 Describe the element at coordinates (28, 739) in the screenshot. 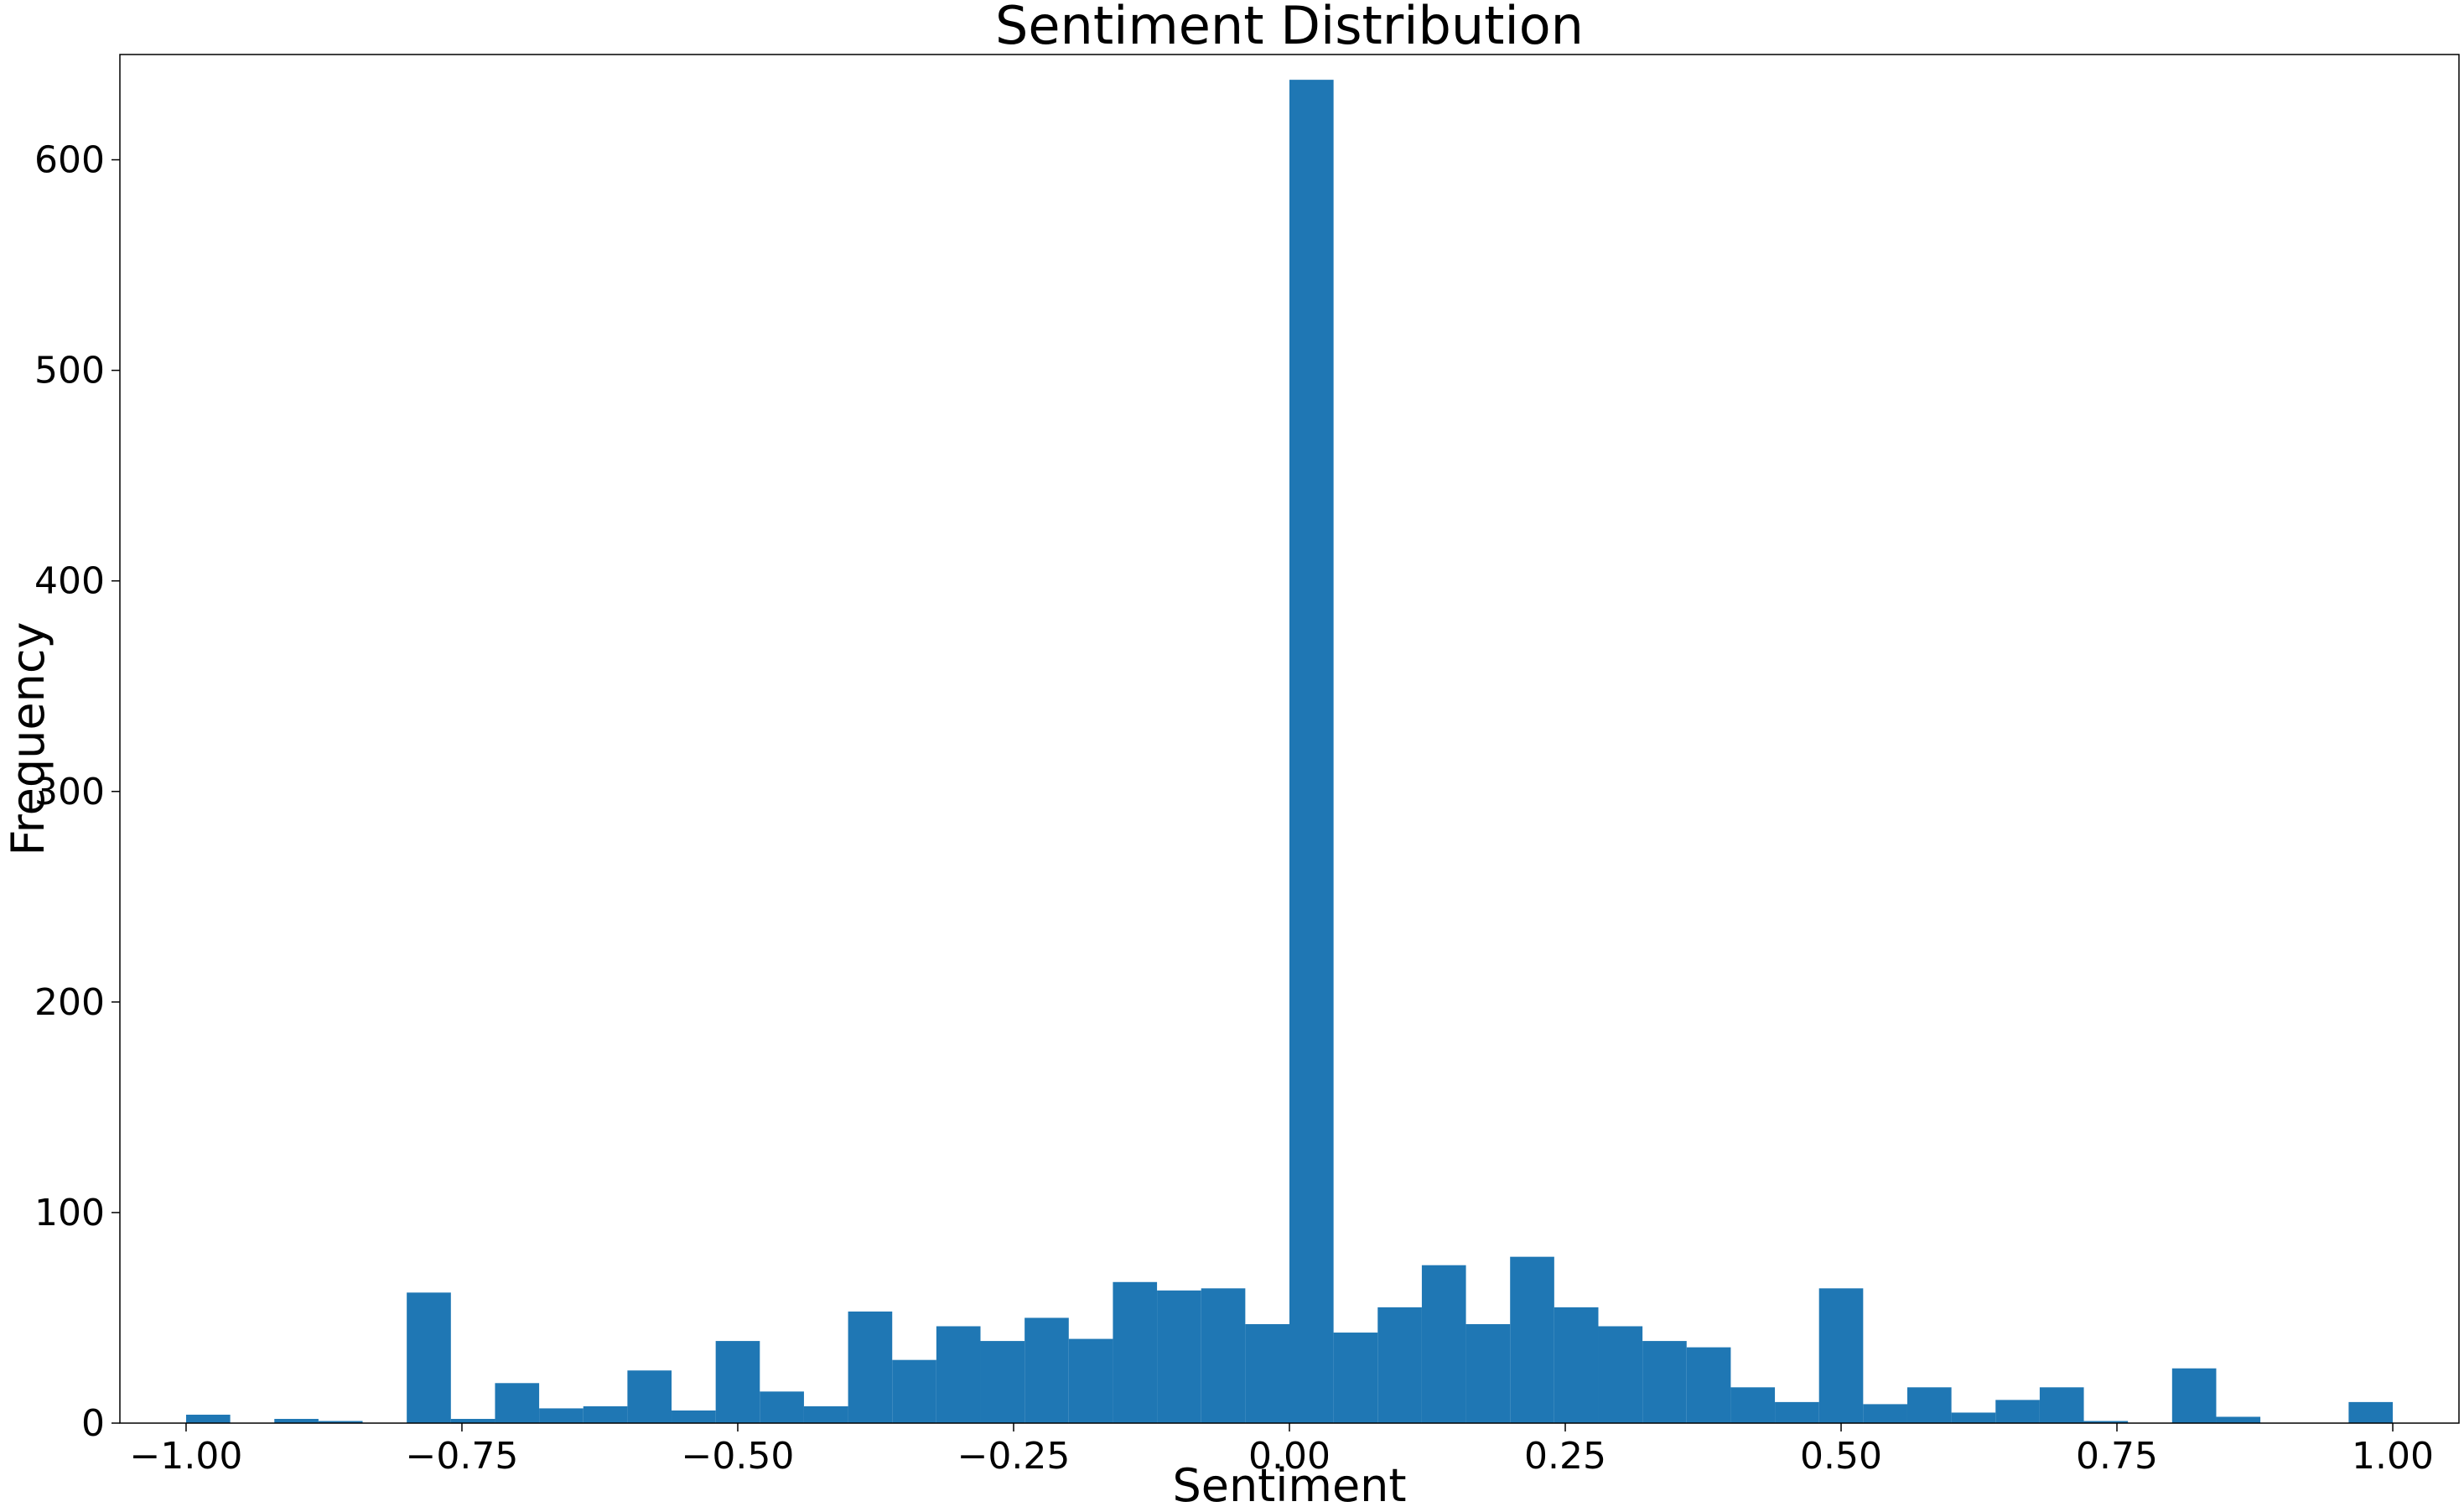

I see `y-axis-label: Frequency` at that location.